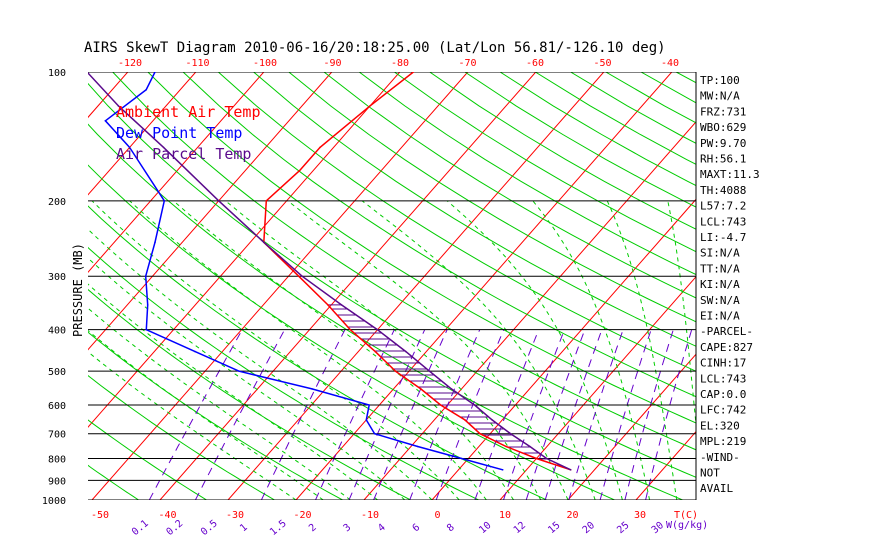 The image size is (870, 560). I want to click on bottom-temp-tick-label: -10, so click(370, 515).